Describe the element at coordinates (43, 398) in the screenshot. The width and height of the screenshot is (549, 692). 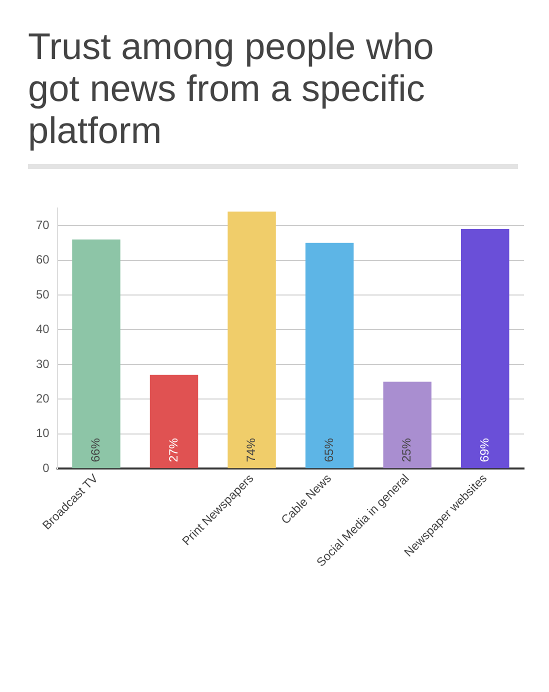
I see `y-tick-label: 20` at that location.